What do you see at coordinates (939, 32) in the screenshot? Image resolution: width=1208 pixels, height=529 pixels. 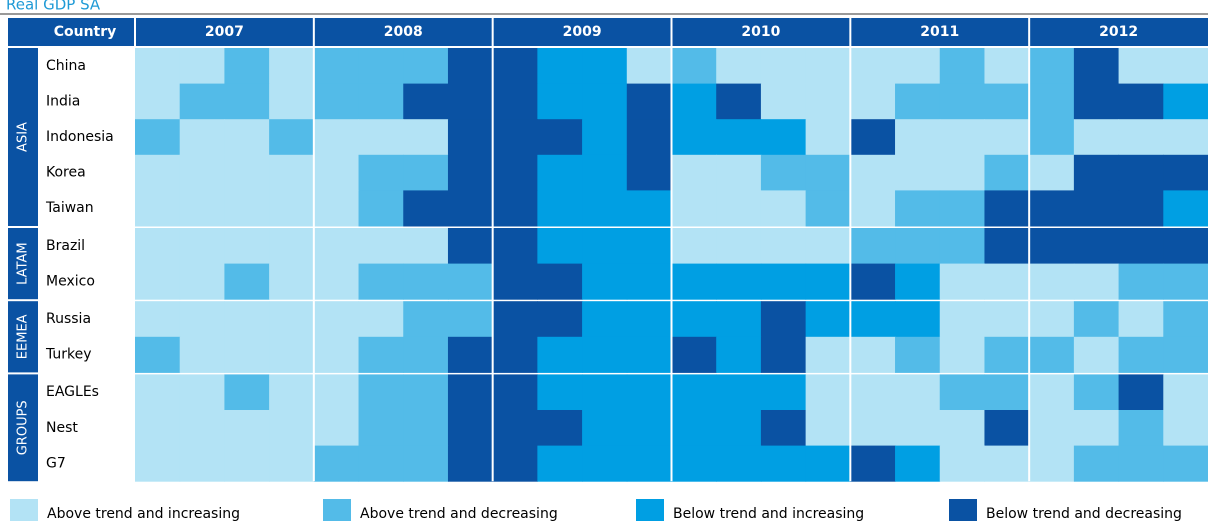 I see `header-year: 2011` at bounding box center [939, 32].